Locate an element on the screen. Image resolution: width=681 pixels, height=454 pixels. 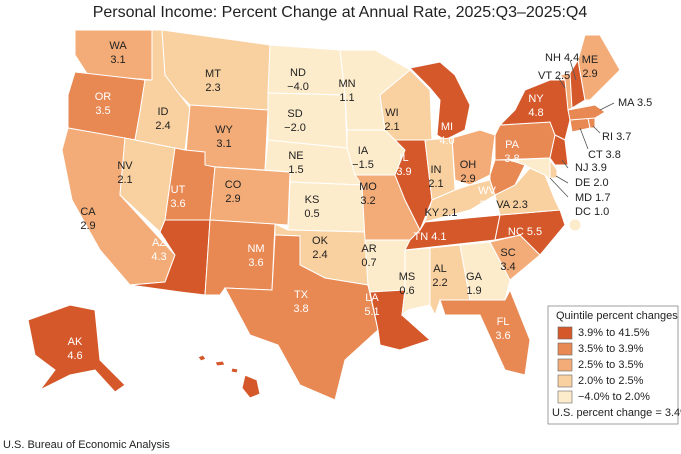
state-name: LA is located at coordinates (372, 298).